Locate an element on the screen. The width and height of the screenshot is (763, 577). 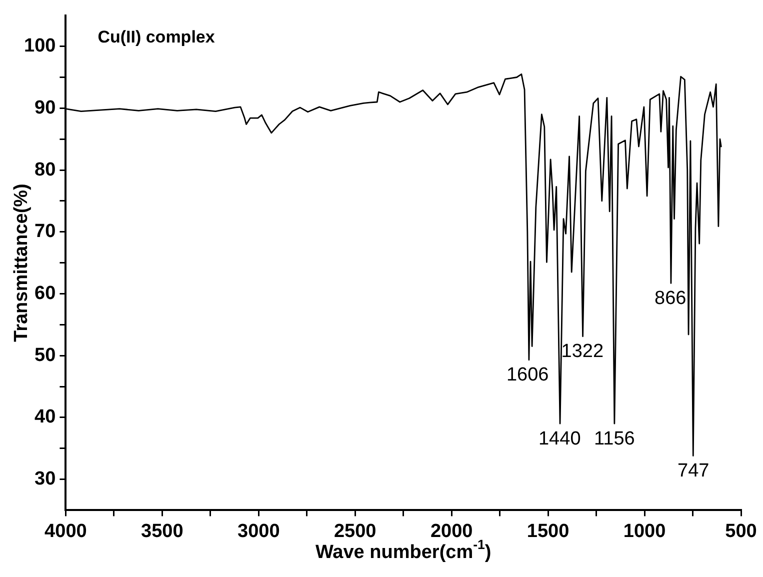
y-tick-label: 30 is located at coordinates (45, 479).